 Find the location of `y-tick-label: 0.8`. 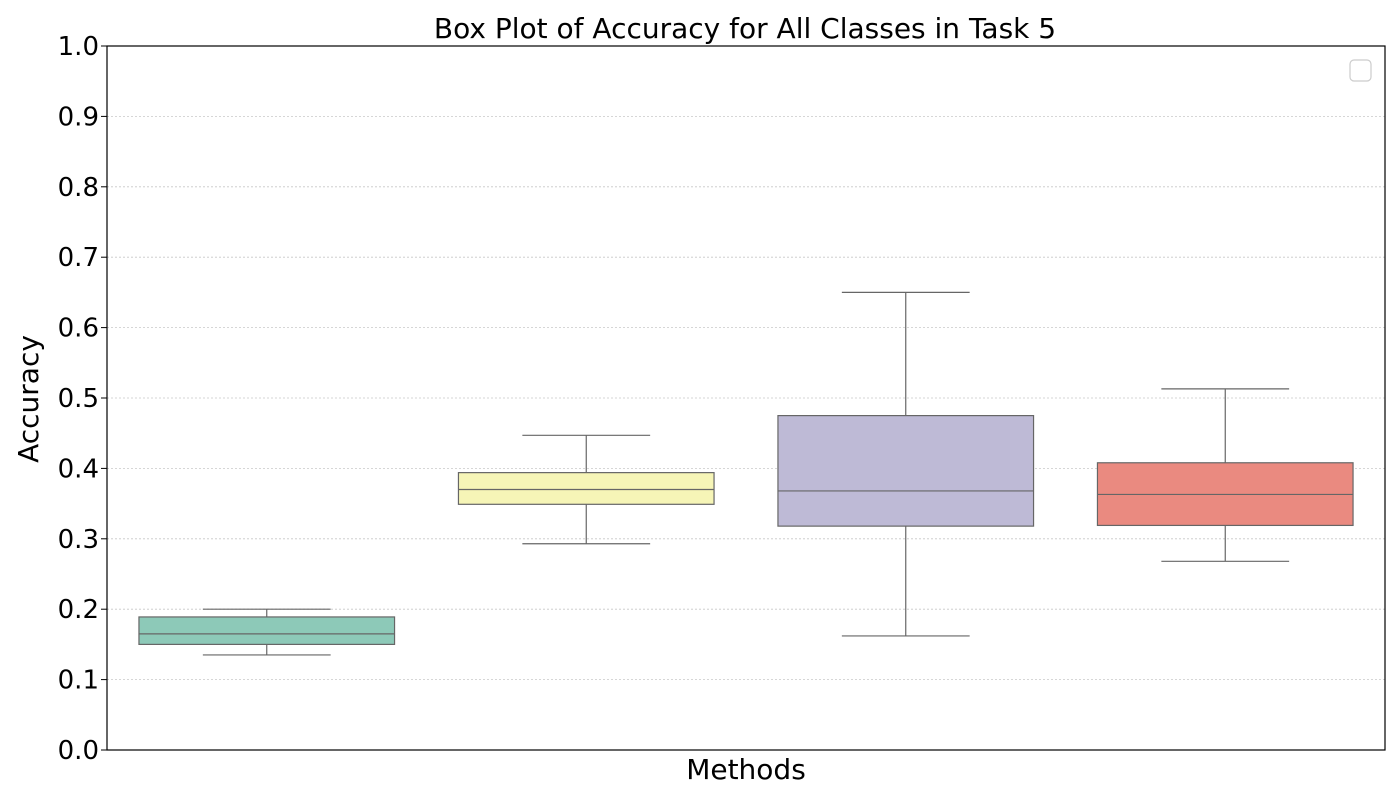

y-tick-label: 0.8 is located at coordinates (78, 188).